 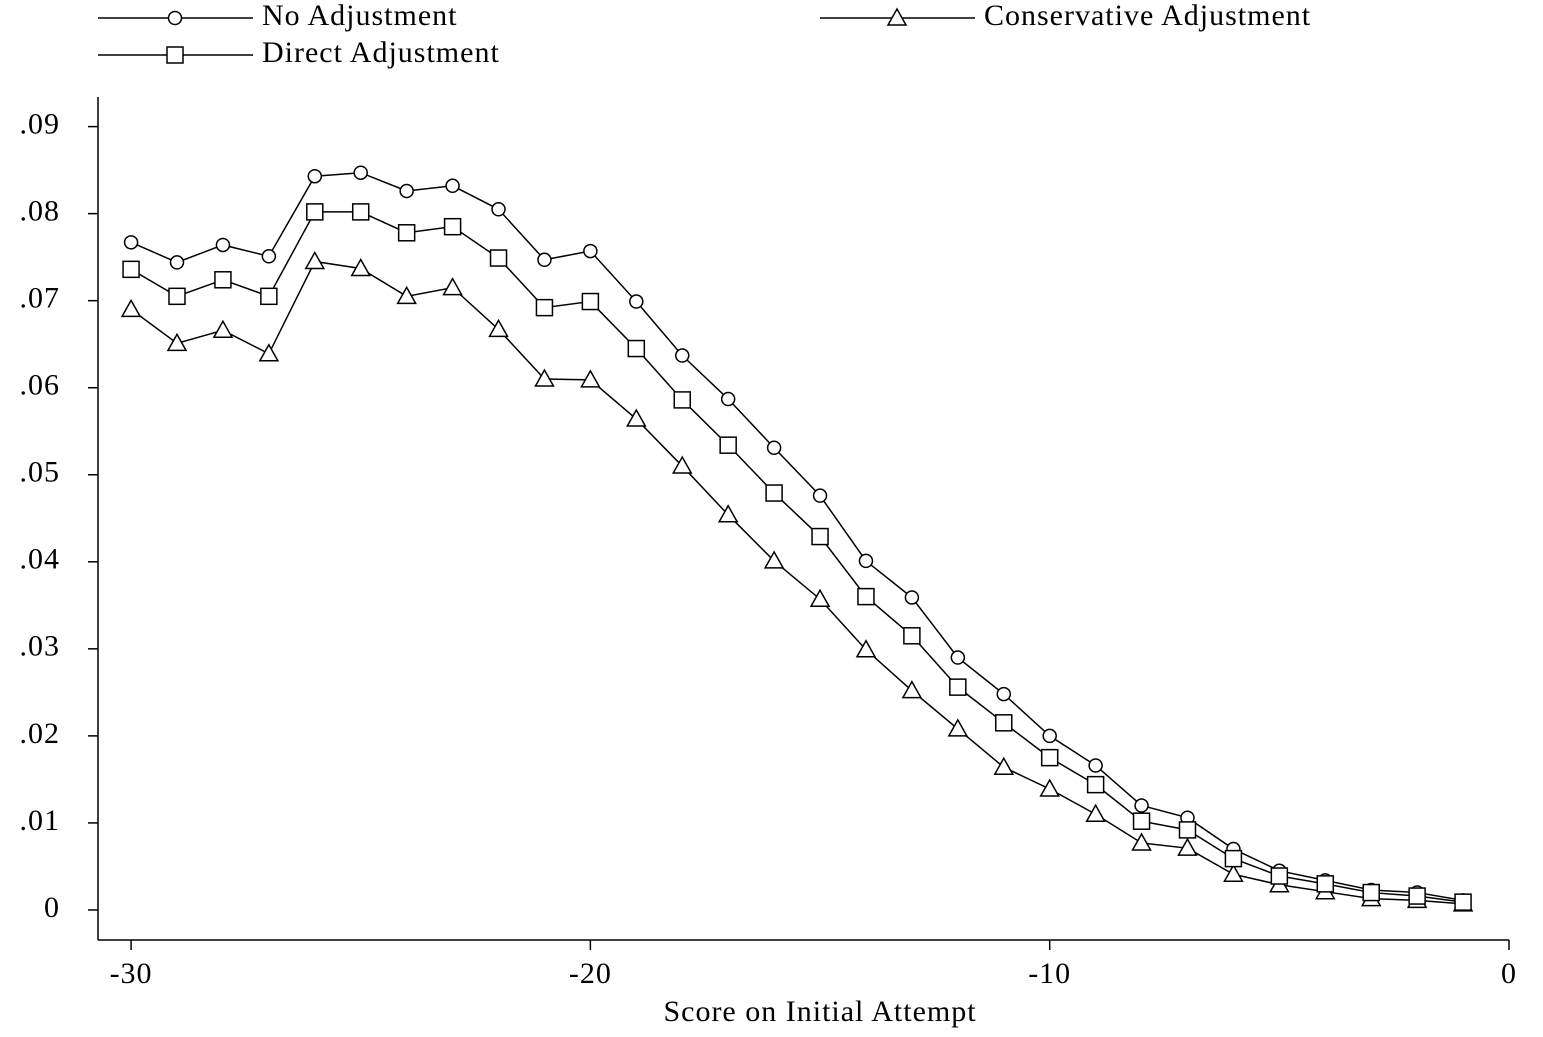 What do you see at coordinates (52, 907) in the screenshot?
I see `y-tick-label: 0` at bounding box center [52, 907].